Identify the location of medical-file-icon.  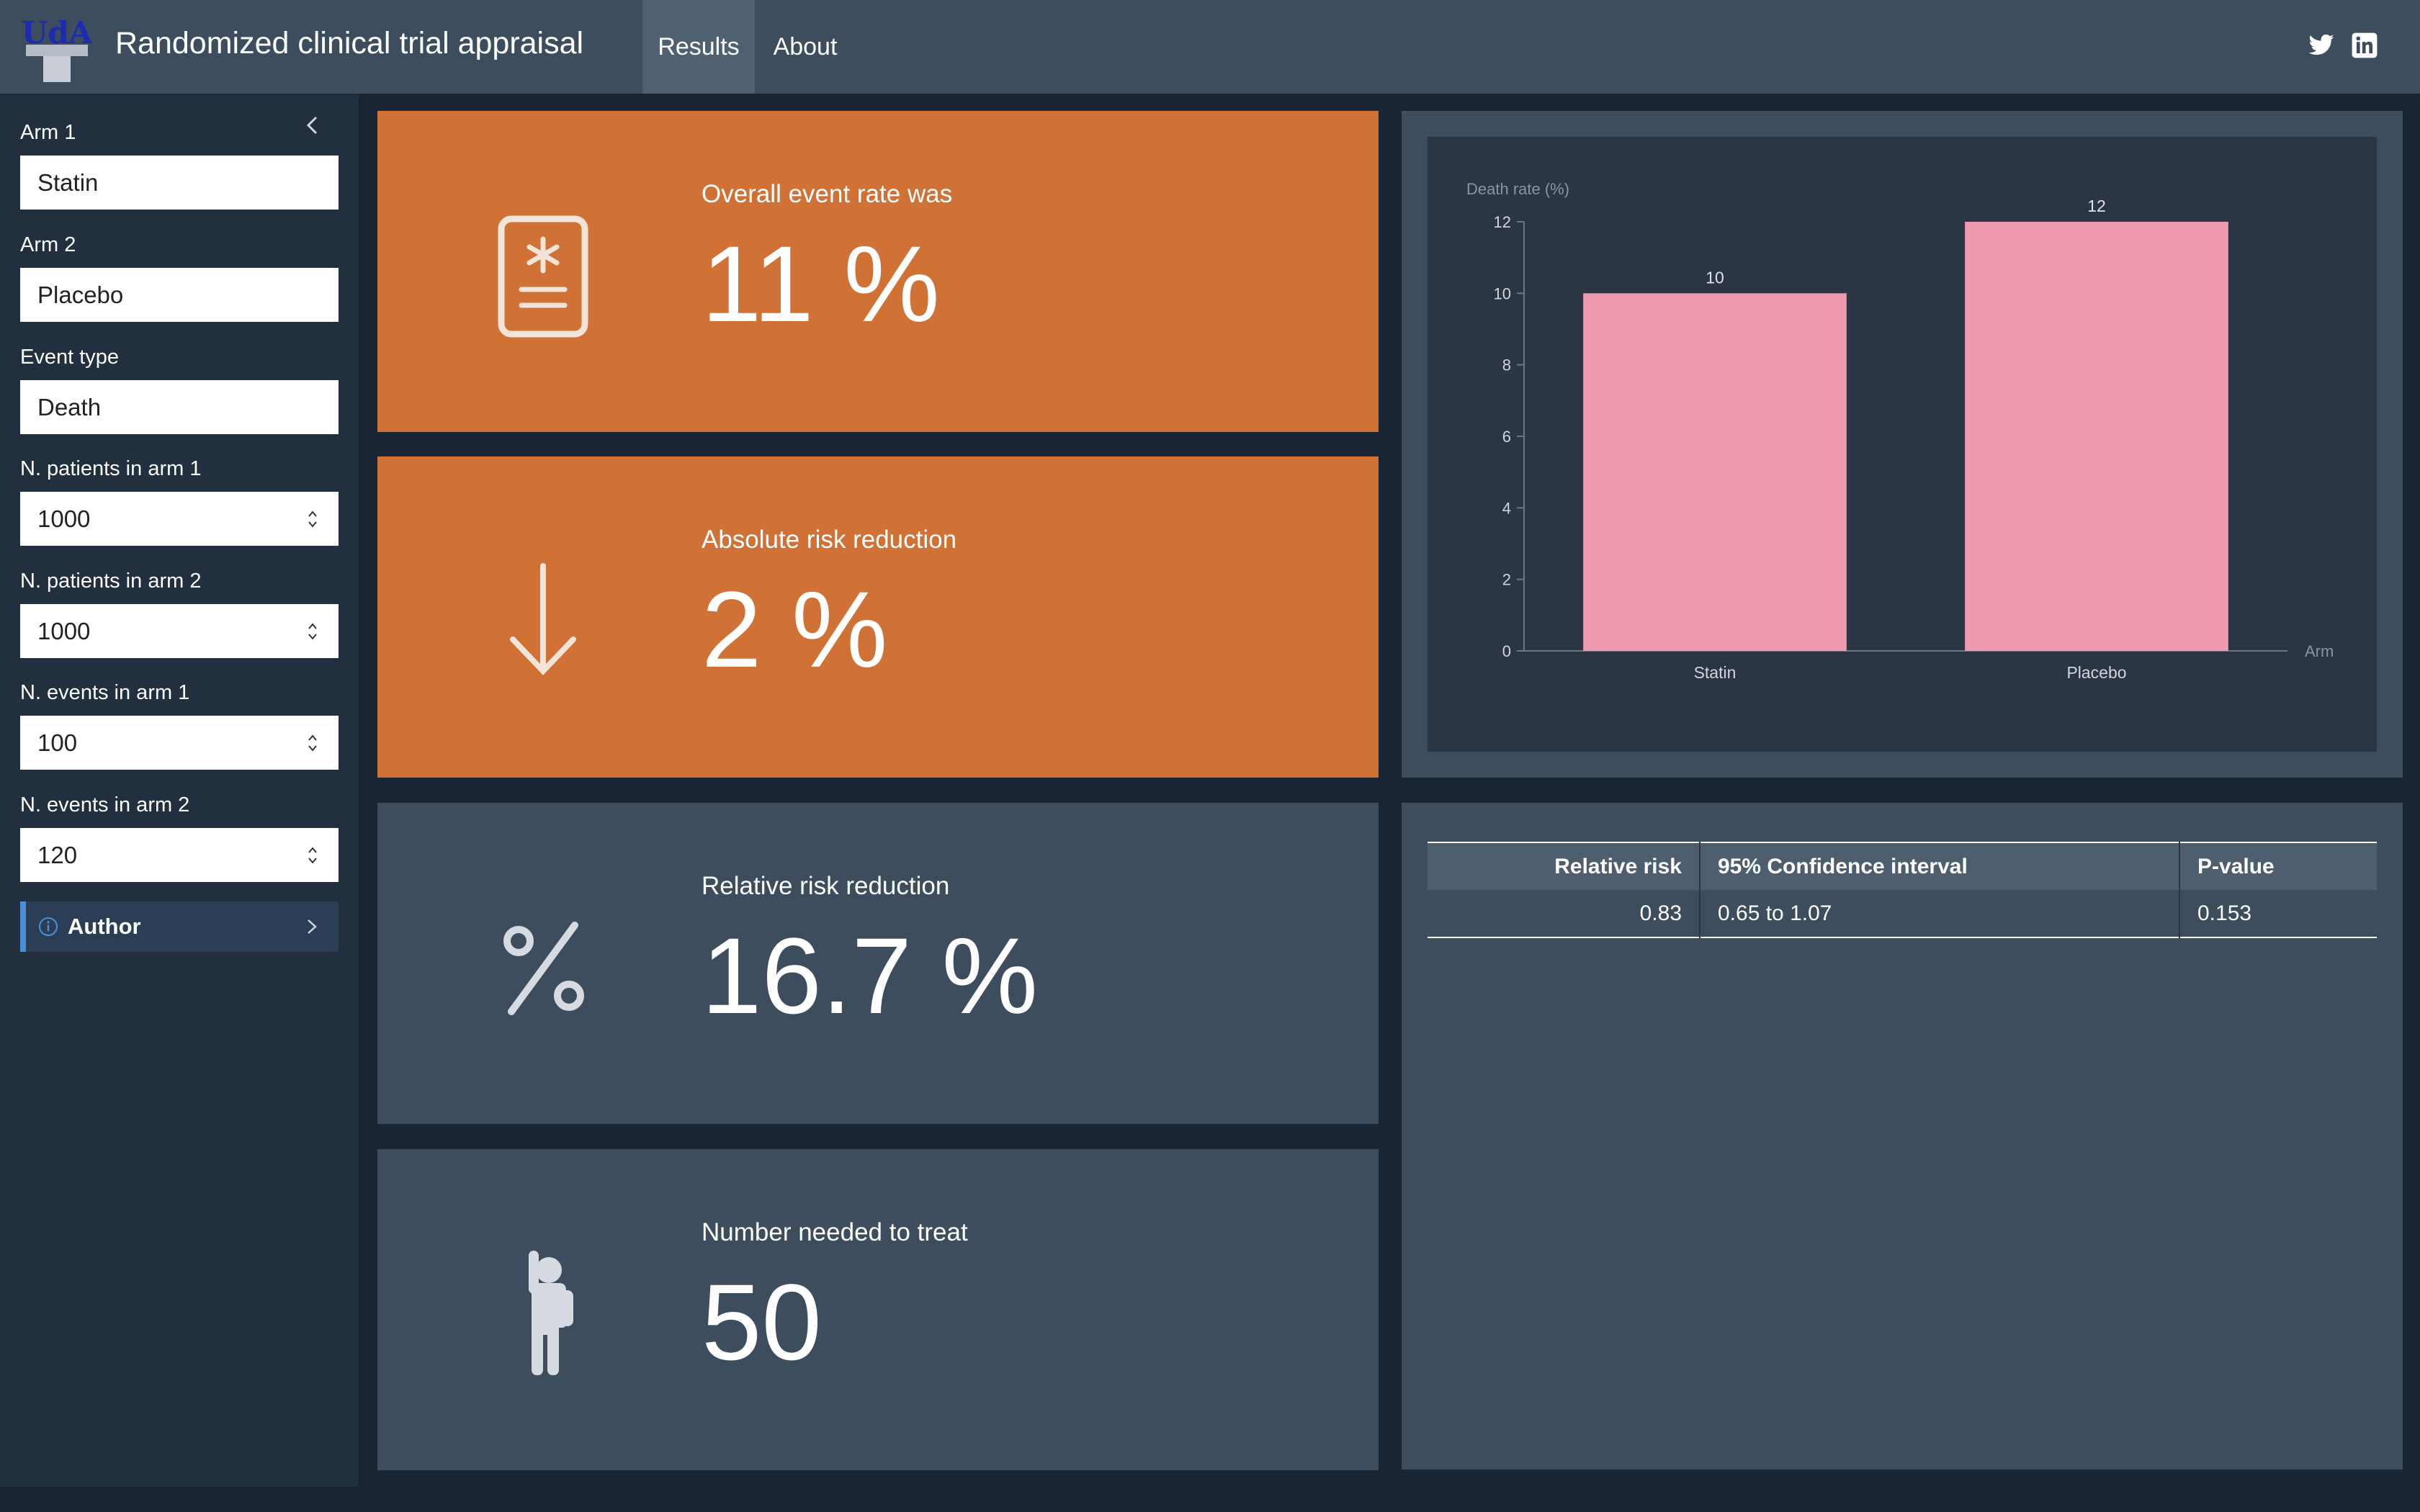
(543, 276).